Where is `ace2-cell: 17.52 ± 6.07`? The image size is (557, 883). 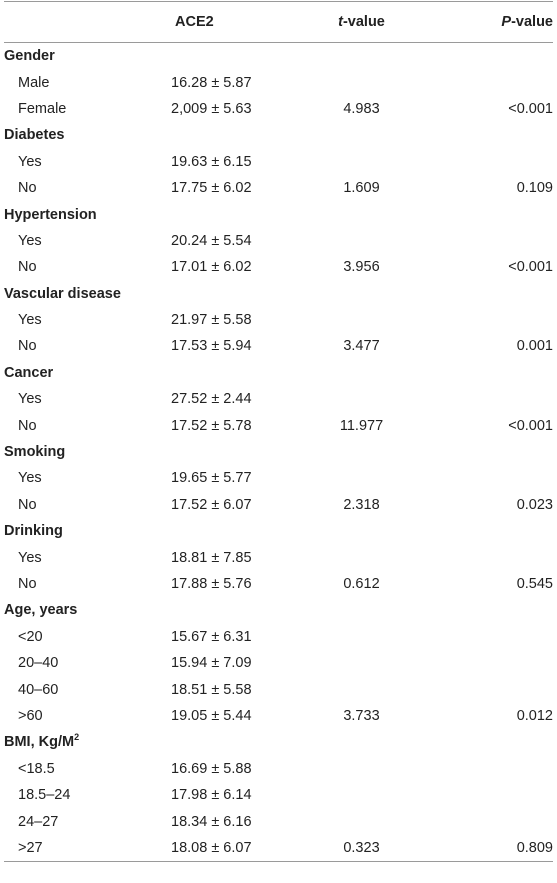 ace2-cell: 17.52 ± 6.07 is located at coordinates (211, 504).